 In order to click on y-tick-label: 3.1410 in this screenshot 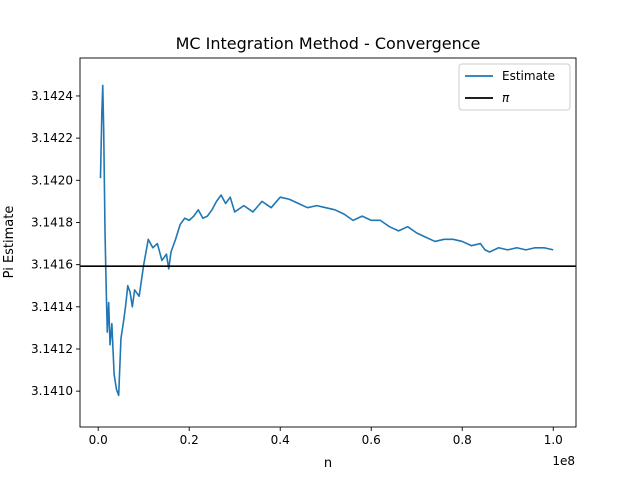, I will do `click(52, 391)`.